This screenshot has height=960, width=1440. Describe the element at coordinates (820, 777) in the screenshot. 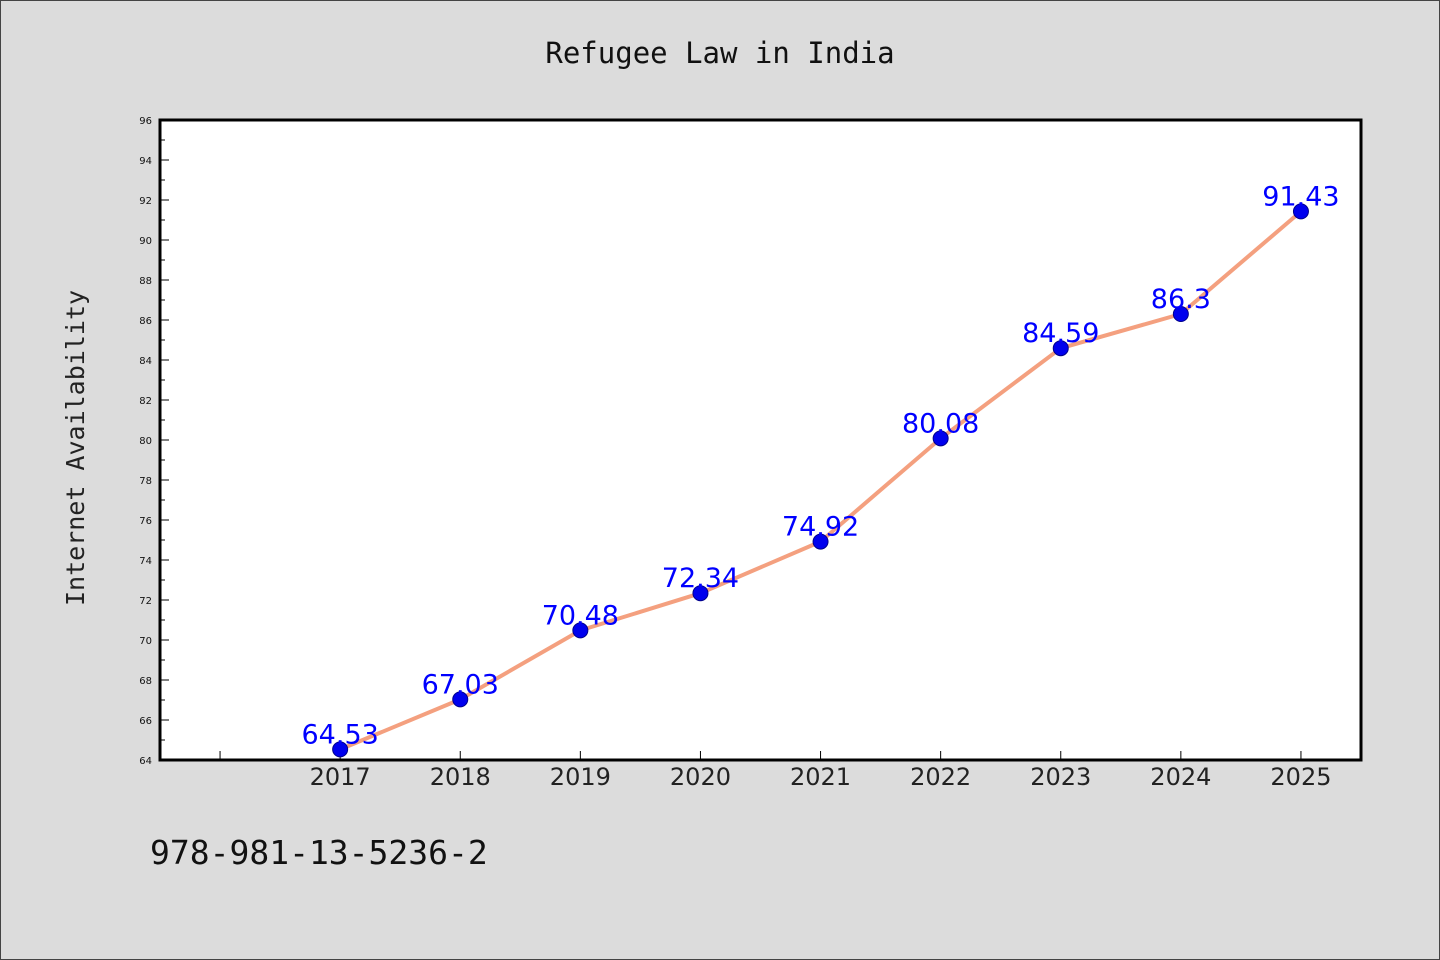

I see `x-tick-label: 2021` at that location.